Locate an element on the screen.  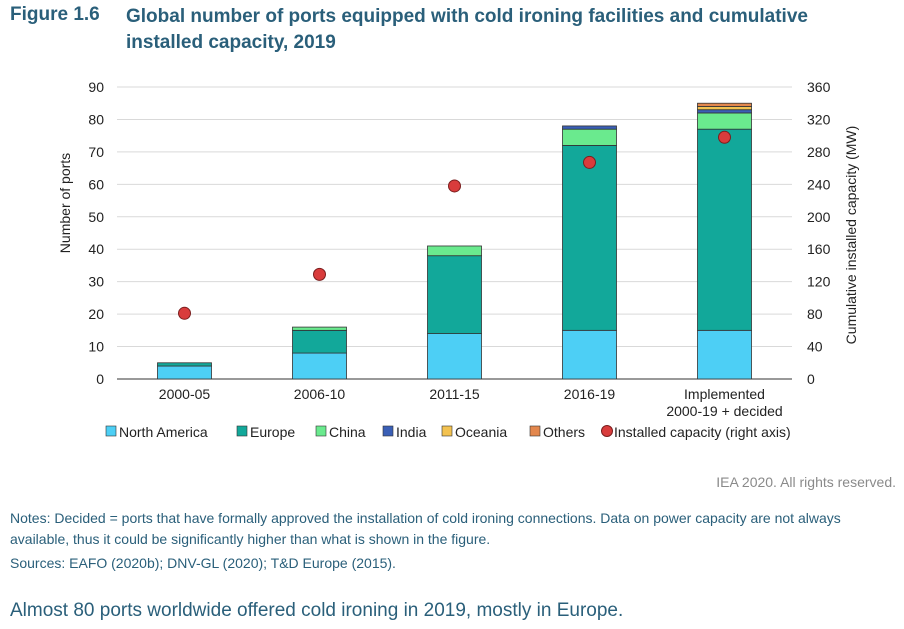
y2-tick-label: 200 is located at coordinates (819, 217).